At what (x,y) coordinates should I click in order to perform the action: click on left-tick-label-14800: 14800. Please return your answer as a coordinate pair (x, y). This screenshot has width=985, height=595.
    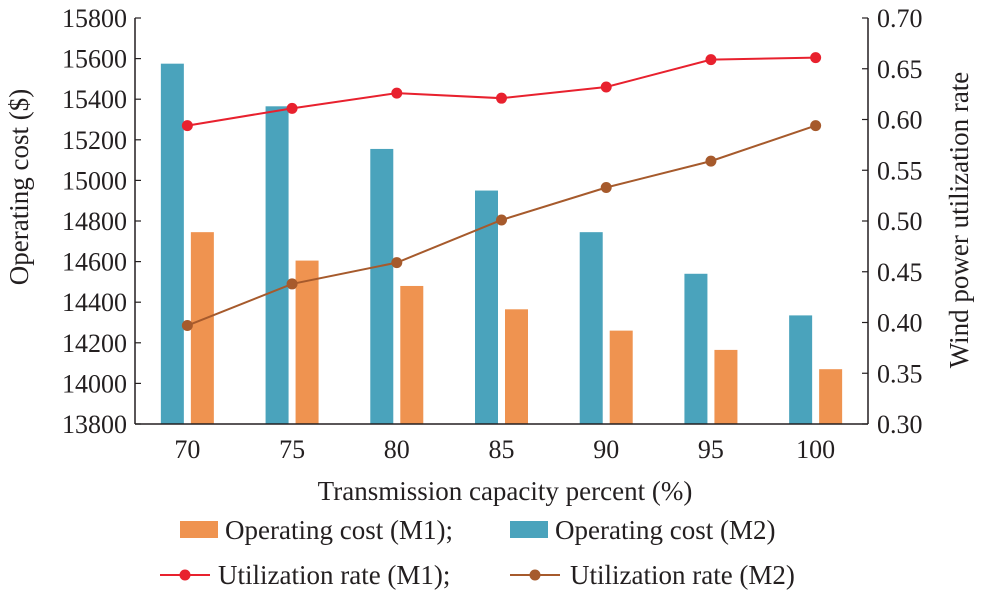
    Looking at the image, I should click on (94, 221).